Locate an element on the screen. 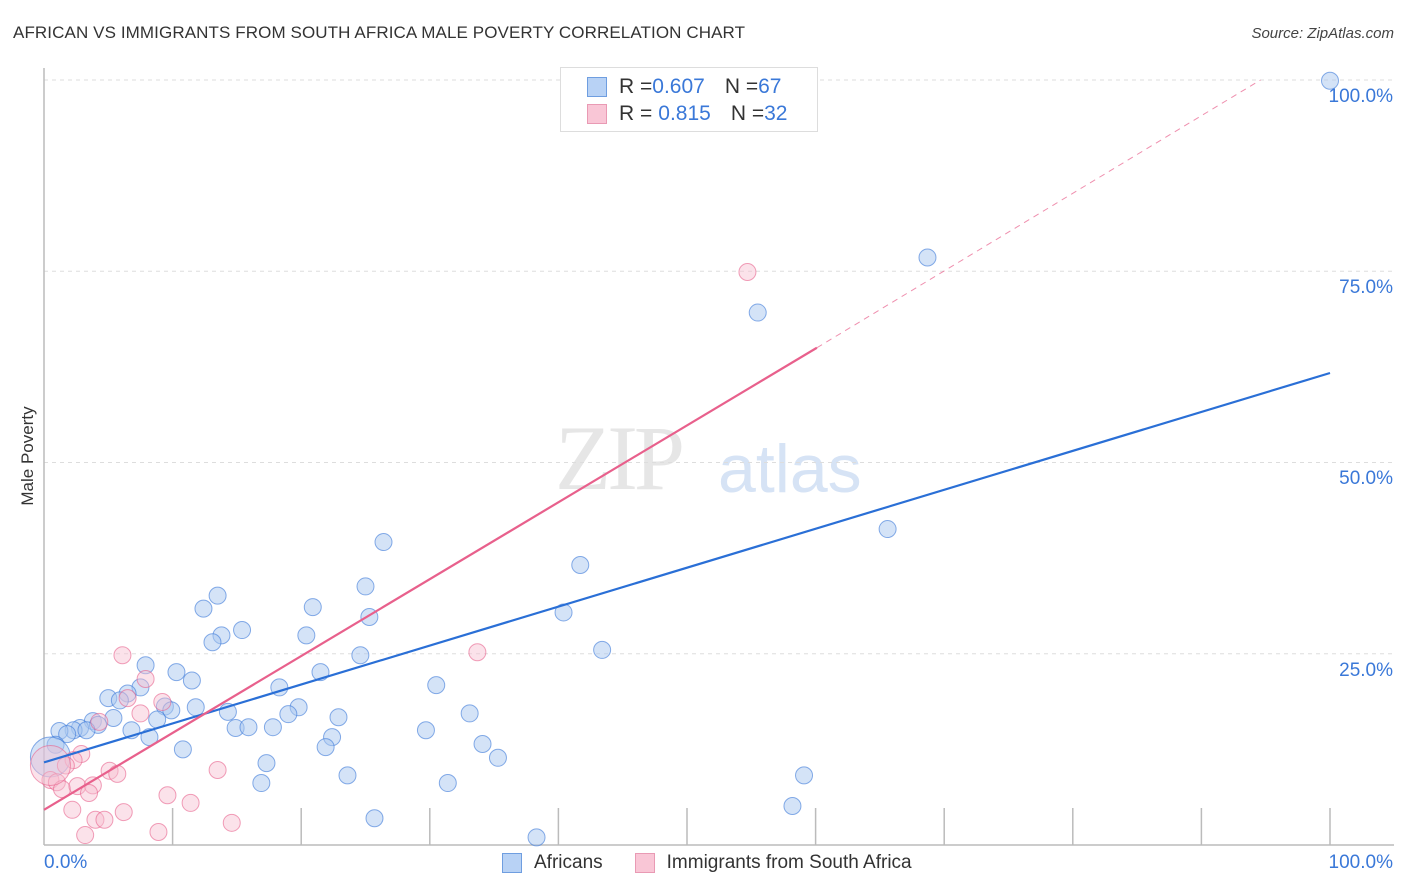 Image resolution: width=1406 pixels, height=892 pixels. y-tick-label: 100.0% is located at coordinates (1360, 96).